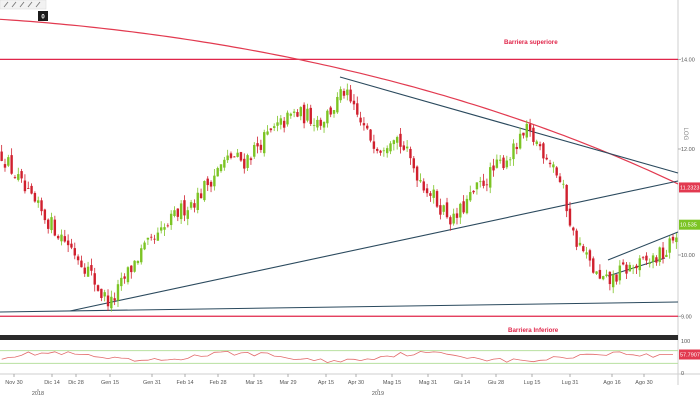  What do you see at coordinates (689, 187) in the screenshot?
I see `price-flag` at bounding box center [689, 187].